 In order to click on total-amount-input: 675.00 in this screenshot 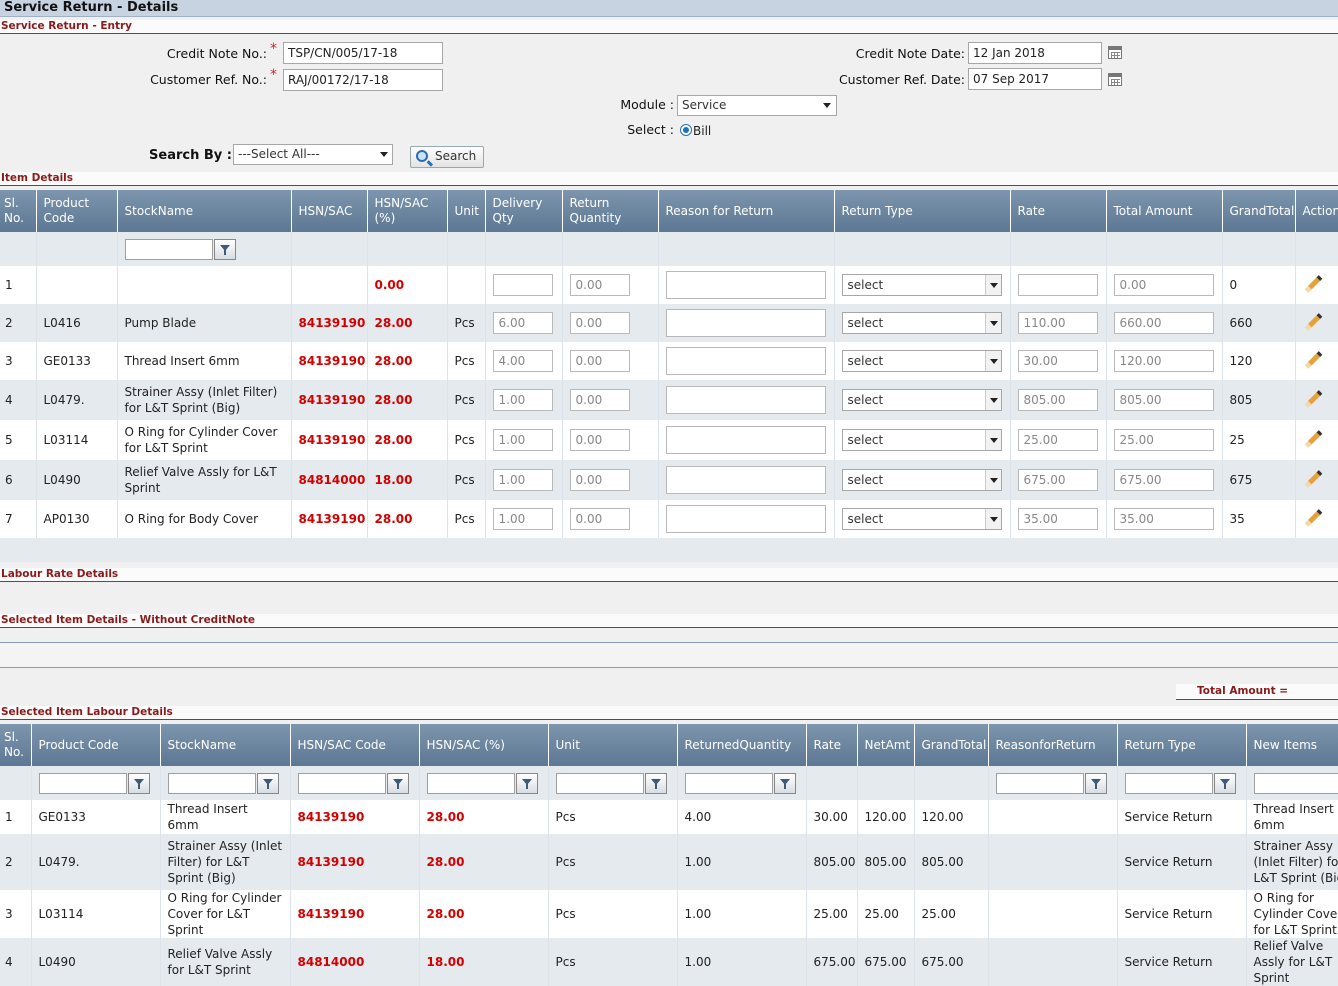, I will do `click(1164, 480)`.